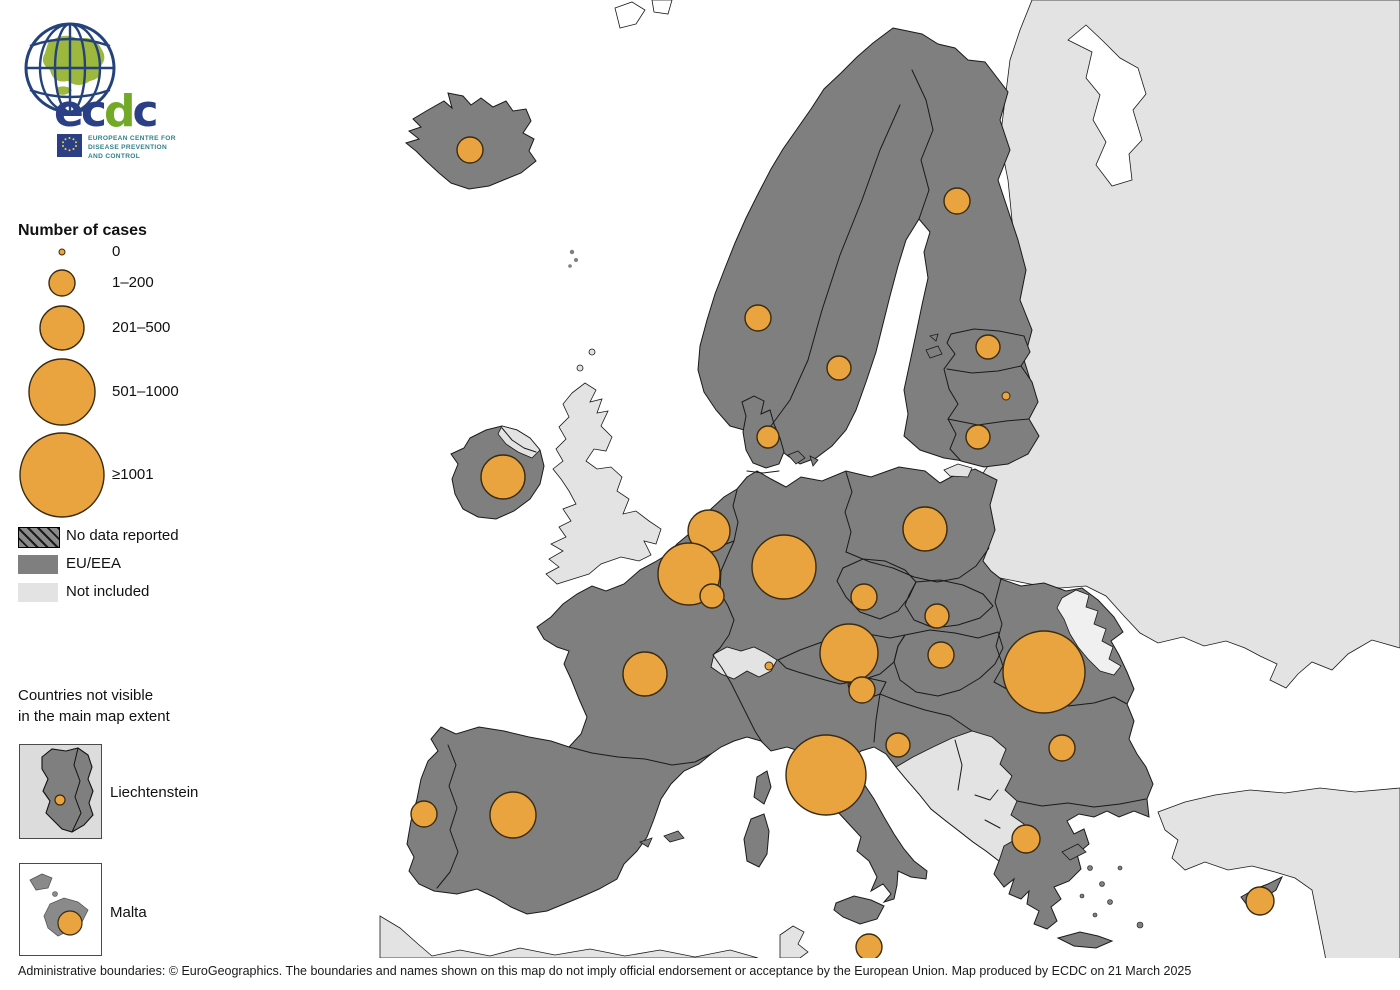  Describe the element at coordinates (592, 352) in the screenshot. I see `shetland-islands` at that location.